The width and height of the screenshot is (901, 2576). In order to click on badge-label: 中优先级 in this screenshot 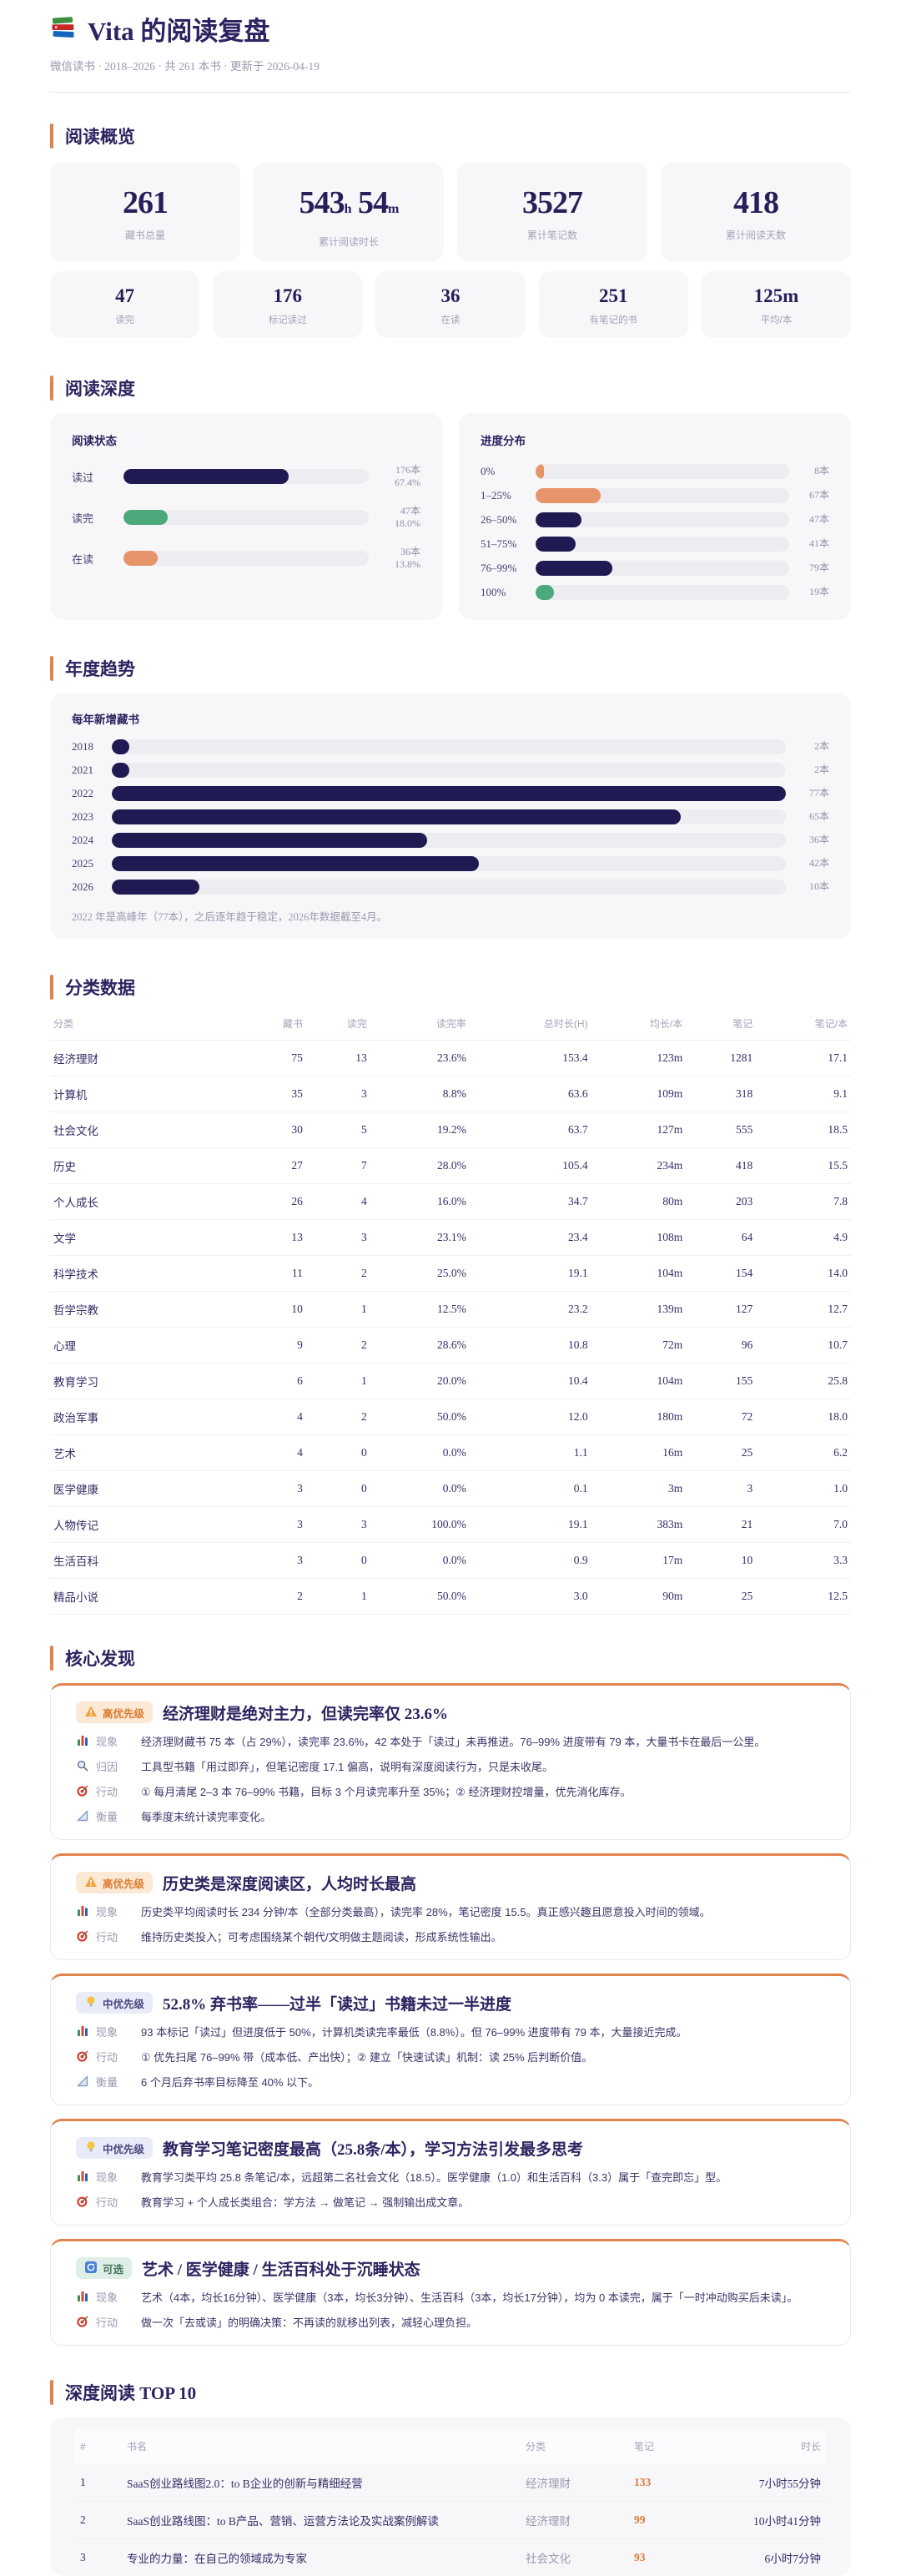, I will do `click(123, 2003)`.